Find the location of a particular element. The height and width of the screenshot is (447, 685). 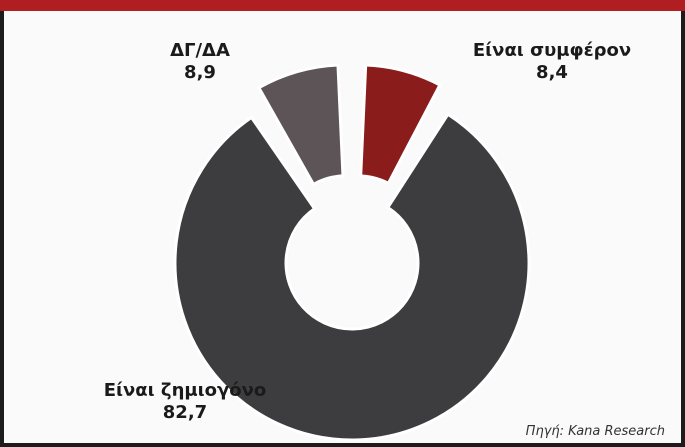

slice-label-zimiogono: Είναι ζημιογόνο 82,7 is located at coordinates (185, 402).